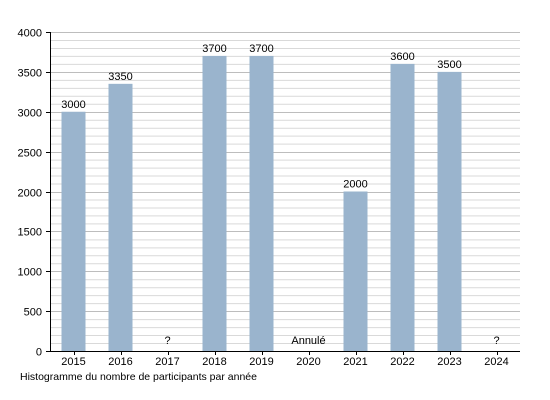  I want to click on value-label-2019: 3700, so click(261, 49).